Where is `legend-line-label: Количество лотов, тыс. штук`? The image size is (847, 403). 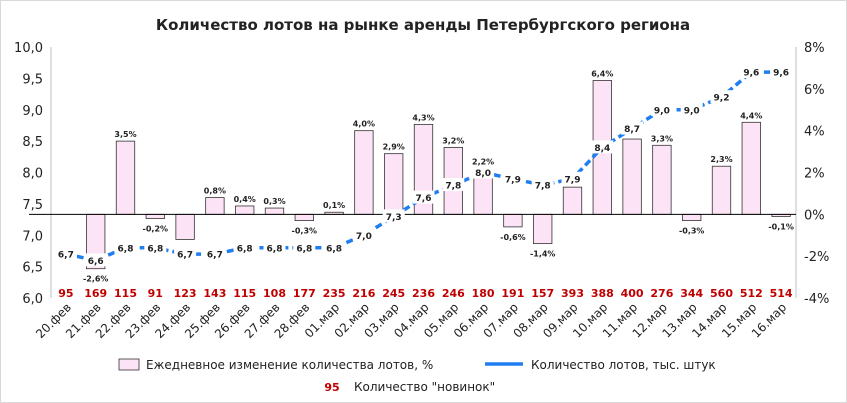
legend-line-label: Количество лотов, тыс. штук is located at coordinates (623, 365).